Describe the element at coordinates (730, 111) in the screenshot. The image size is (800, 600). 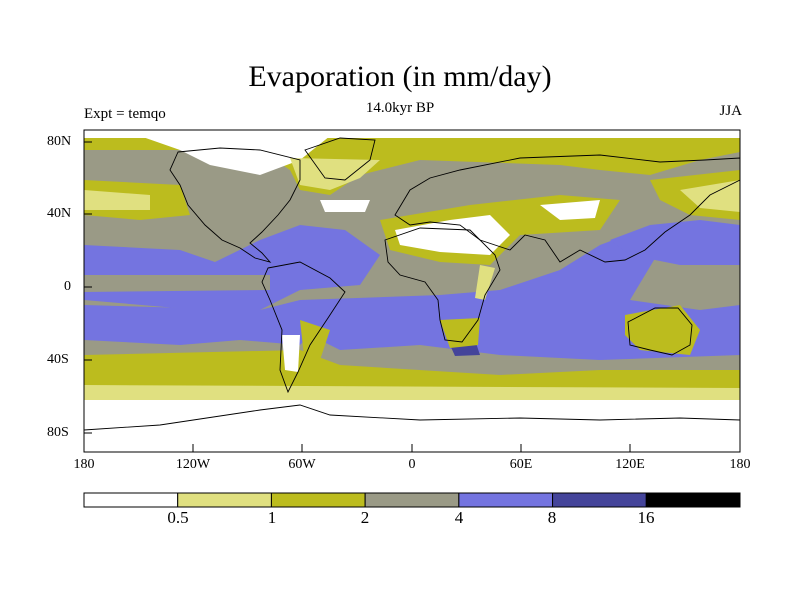
I see `season-label: JJA` at that location.